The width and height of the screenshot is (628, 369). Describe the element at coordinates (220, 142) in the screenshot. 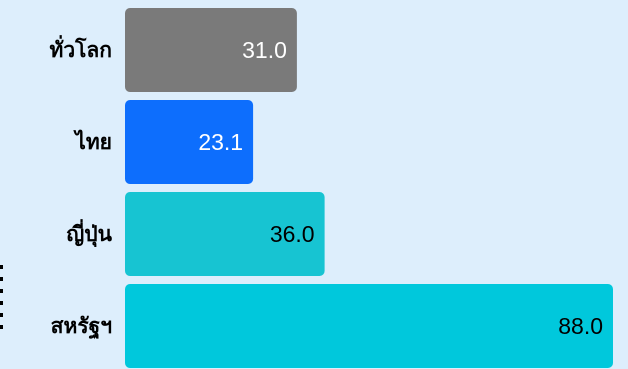

I see `value-label-1: 23.1` at that location.